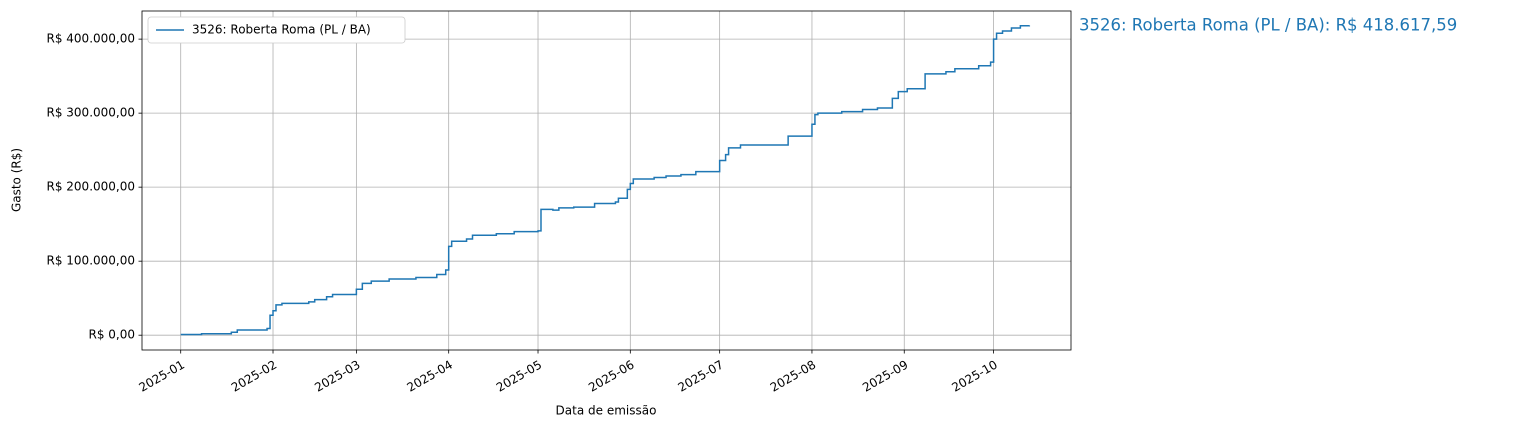 This screenshot has height=430, width=1536. Describe the element at coordinates (974, 376) in the screenshot. I see `x-tick-label: 2025-10` at that location.